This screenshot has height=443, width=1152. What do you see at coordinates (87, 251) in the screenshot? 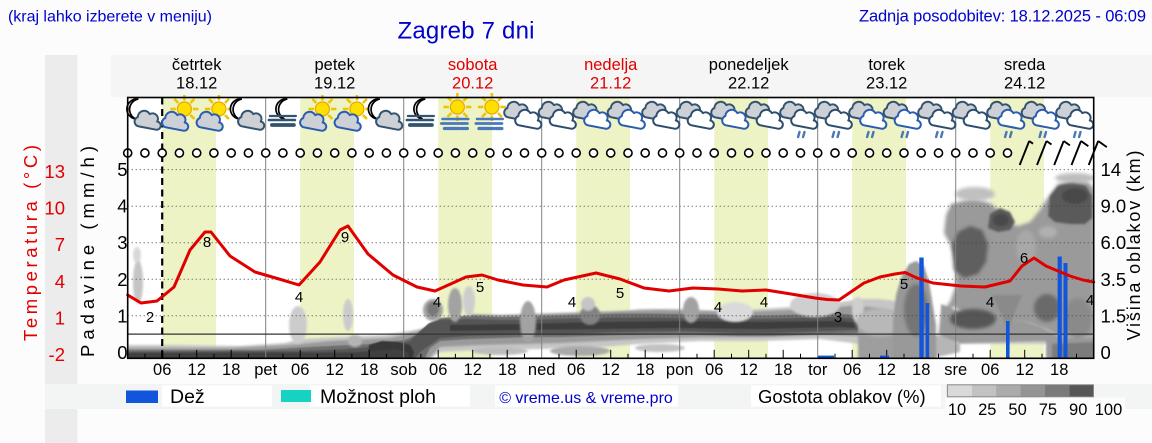
I see `svg-text: Padavine (mm/h)` at bounding box center [87, 251].